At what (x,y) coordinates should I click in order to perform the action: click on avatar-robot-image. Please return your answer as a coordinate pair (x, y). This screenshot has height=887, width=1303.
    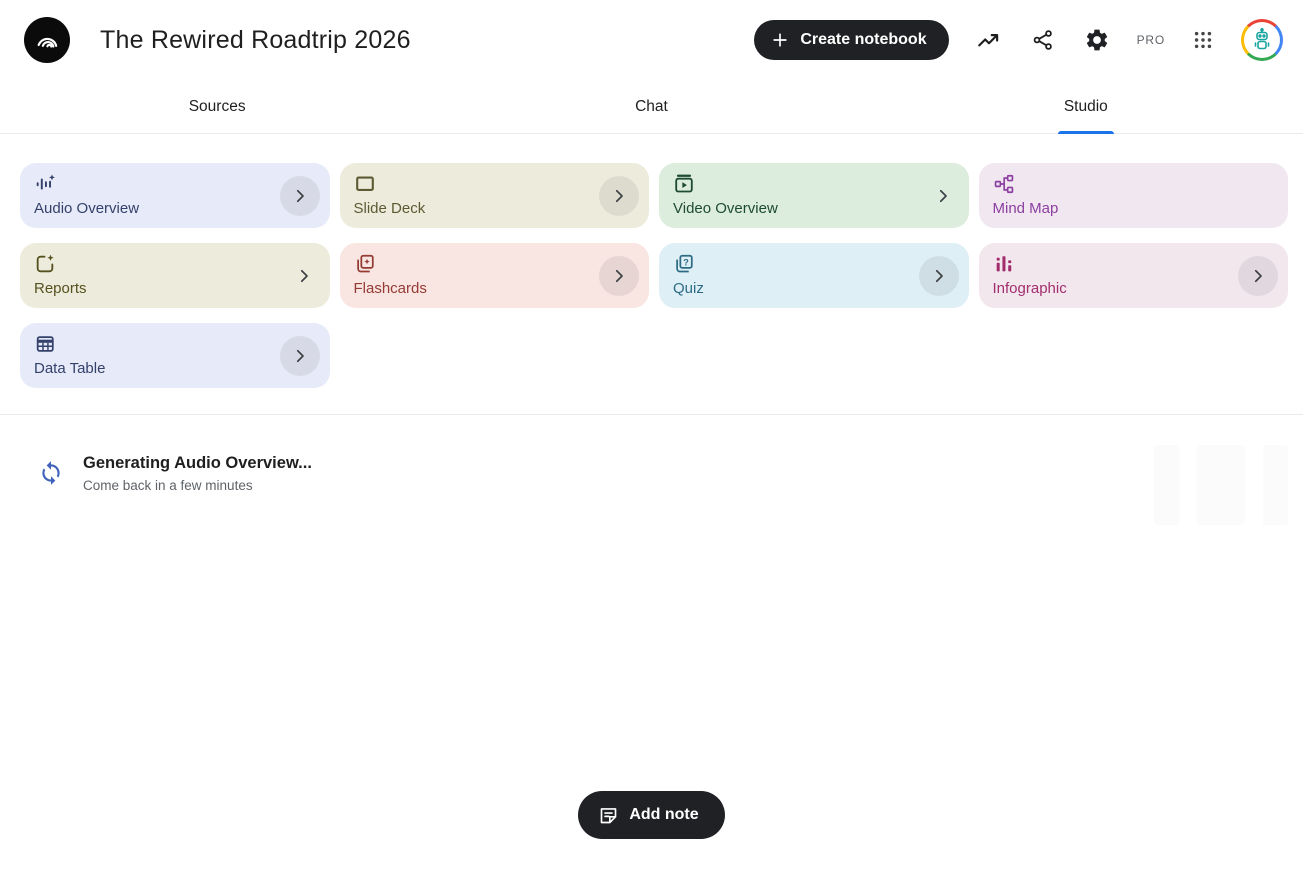
    Looking at the image, I should click on (1262, 40).